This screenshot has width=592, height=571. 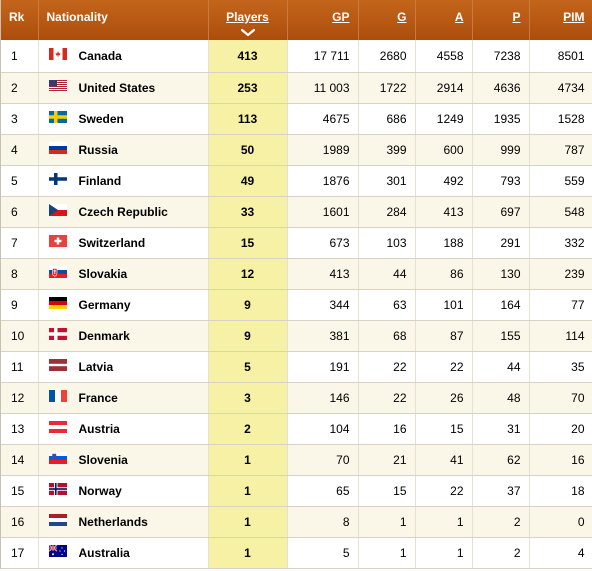 What do you see at coordinates (100, 180) in the screenshot?
I see `country-name: Finland` at bounding box center [100, 180].